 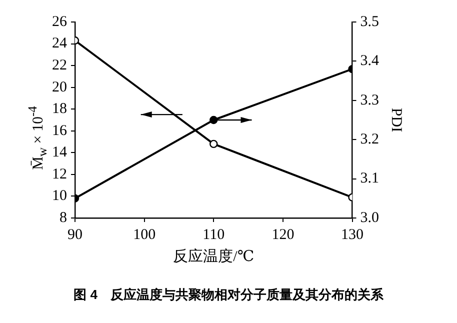 What do you see at coordinates (63, 218) in the screenshot?
I see `y-tick-label: 8` at bounding box center [63, 218].